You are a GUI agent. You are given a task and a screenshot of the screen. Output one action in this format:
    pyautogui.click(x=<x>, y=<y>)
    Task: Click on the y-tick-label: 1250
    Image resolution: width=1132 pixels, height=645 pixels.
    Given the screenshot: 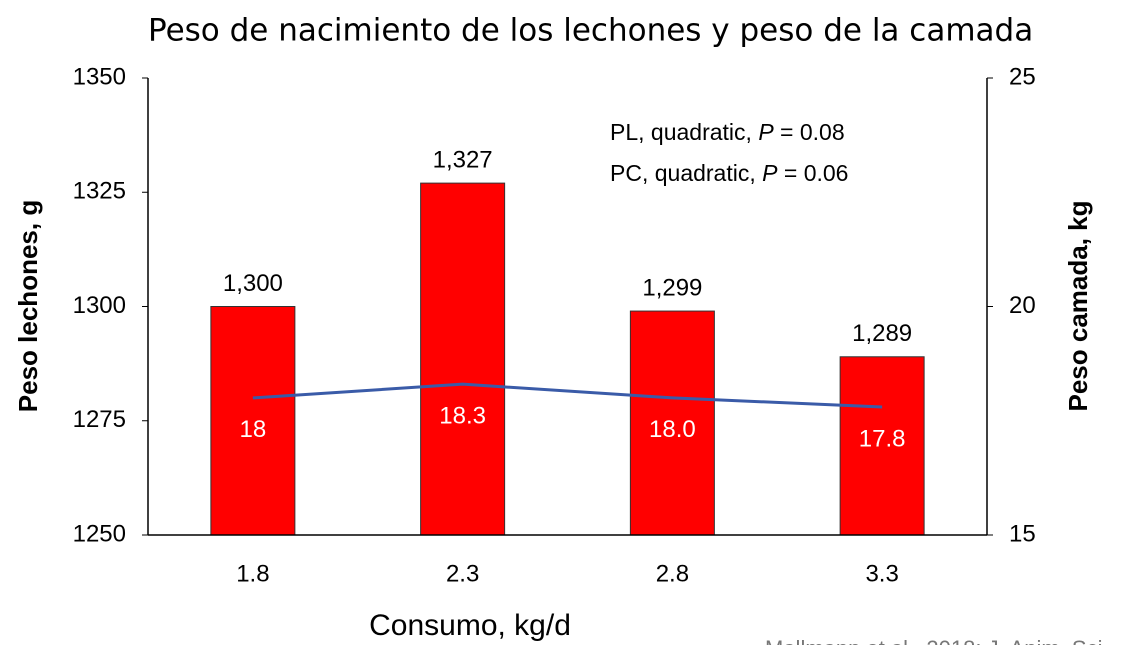 What is the action you would take?
    pyautogui.click(x=99, y=533)
    